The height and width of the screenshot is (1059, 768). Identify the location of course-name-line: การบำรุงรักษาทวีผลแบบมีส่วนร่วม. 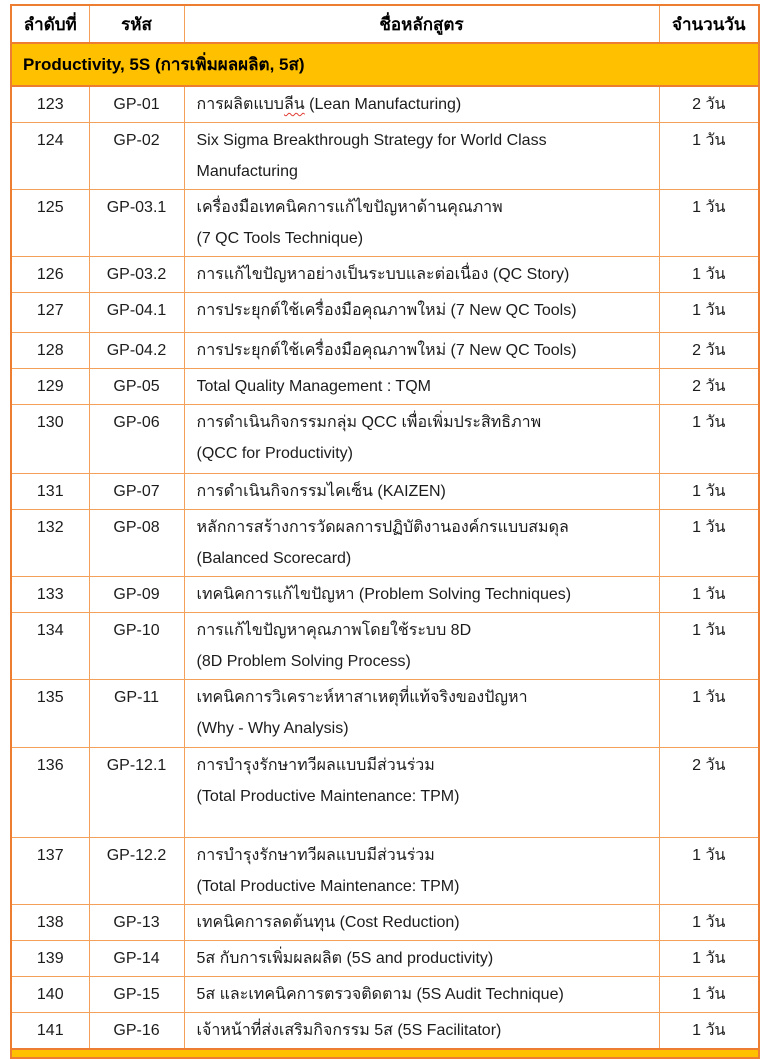
(315, 765).